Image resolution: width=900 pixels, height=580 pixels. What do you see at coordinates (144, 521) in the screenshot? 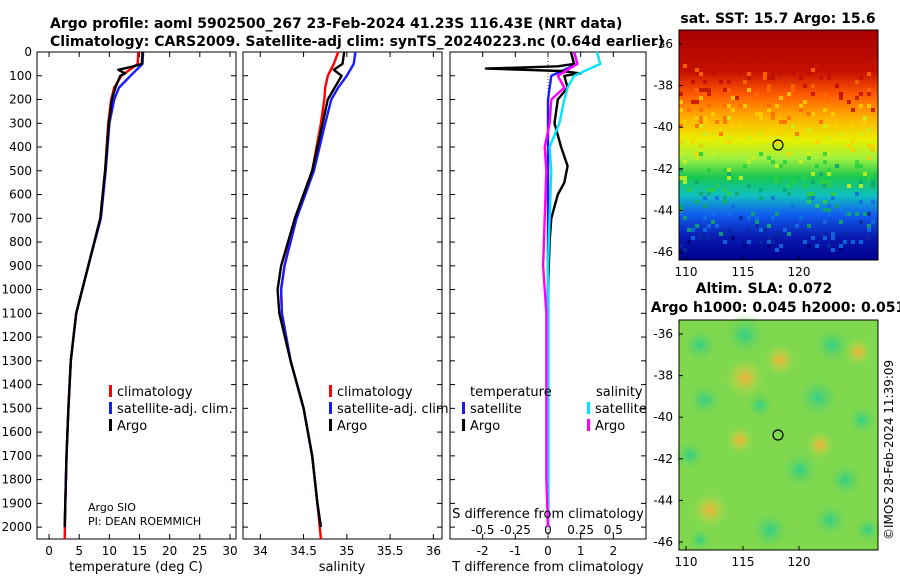
I see `credit-pi: PI: DEAN ROEMMICH` at bounding box center [144, 521].